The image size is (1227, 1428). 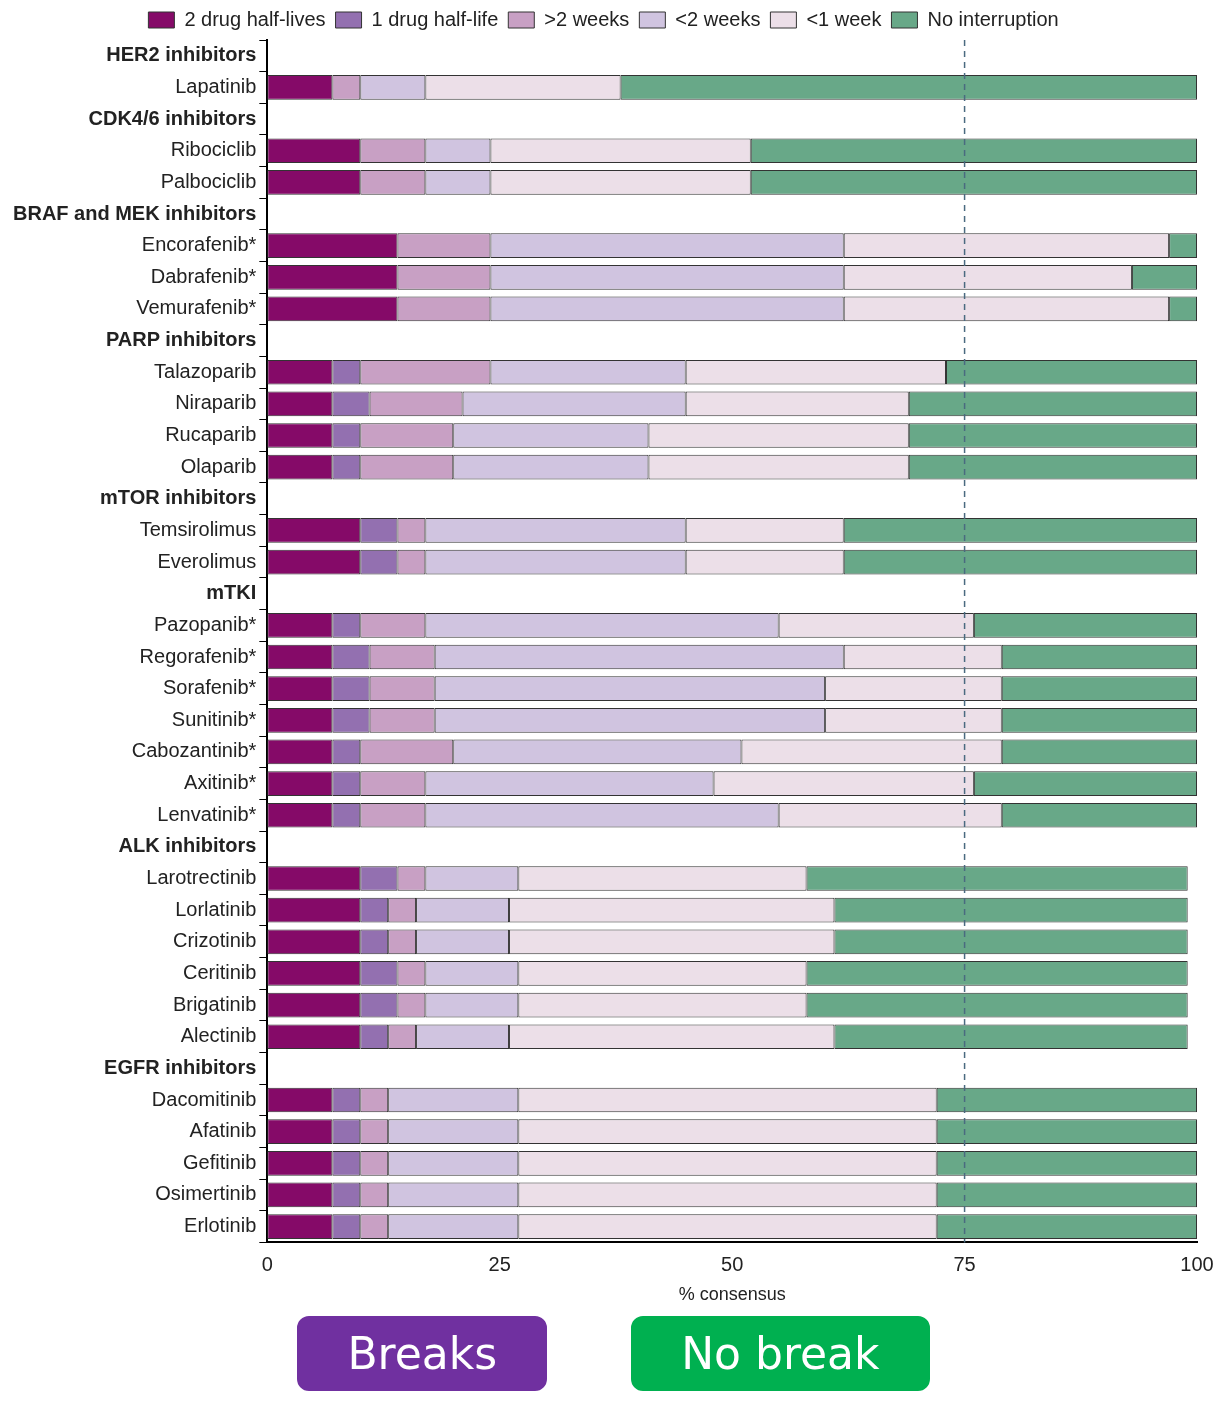 I want to click on y-tick-label: Sunitinib*, so click(x=214, y=718).